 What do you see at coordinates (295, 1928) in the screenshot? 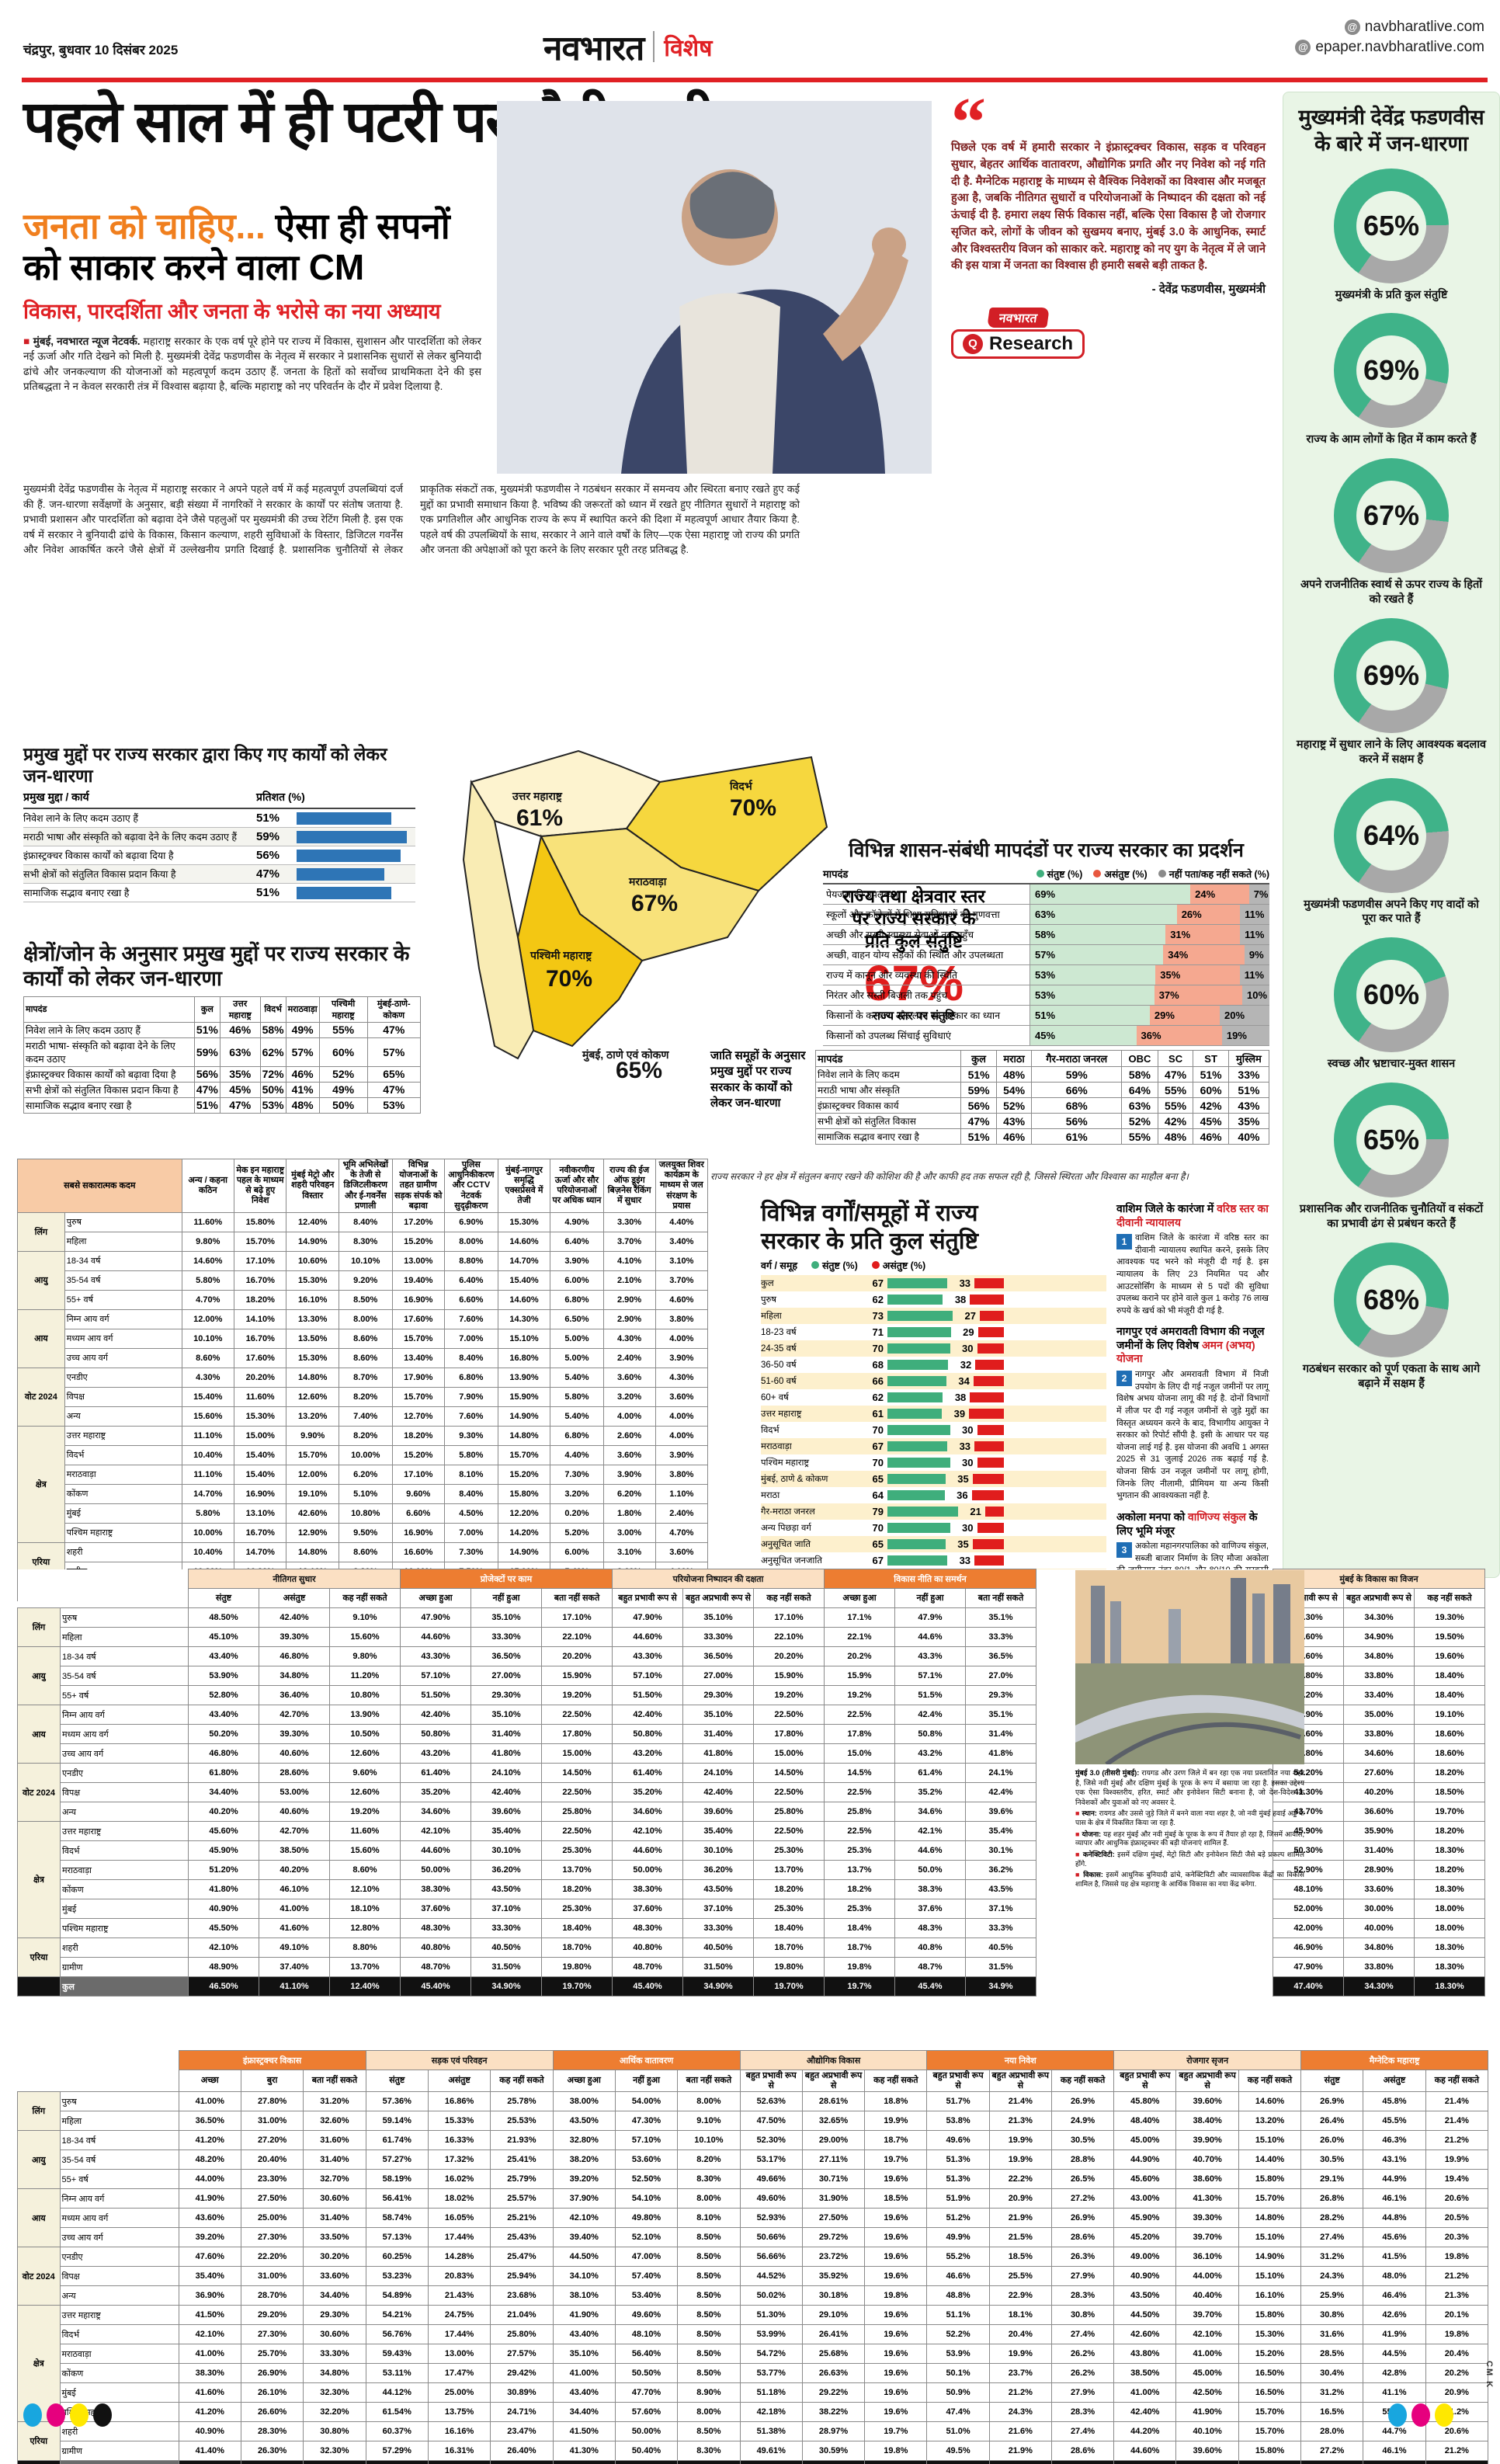
I see `table-cell: 41.60%` at bounding box center [295, 1928].